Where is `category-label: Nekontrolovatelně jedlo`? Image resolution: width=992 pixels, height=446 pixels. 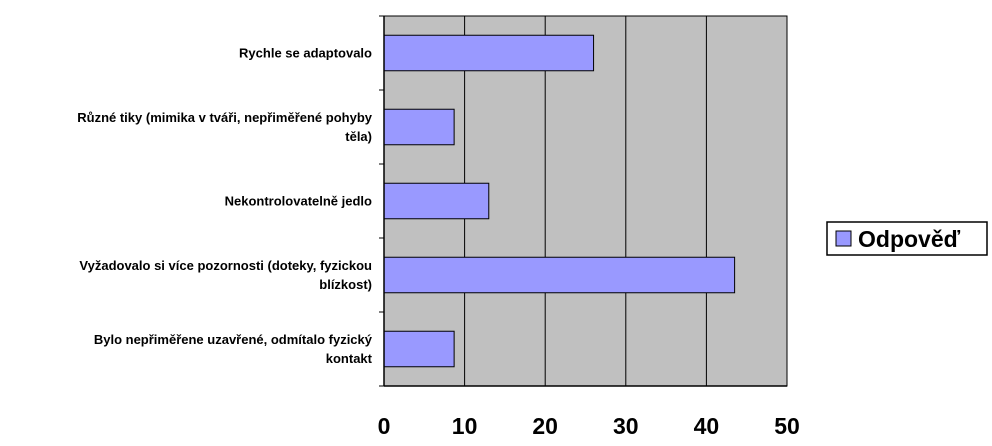
category-label: Nekontrolovatelně jedlo is located at coordinates (298, 201).